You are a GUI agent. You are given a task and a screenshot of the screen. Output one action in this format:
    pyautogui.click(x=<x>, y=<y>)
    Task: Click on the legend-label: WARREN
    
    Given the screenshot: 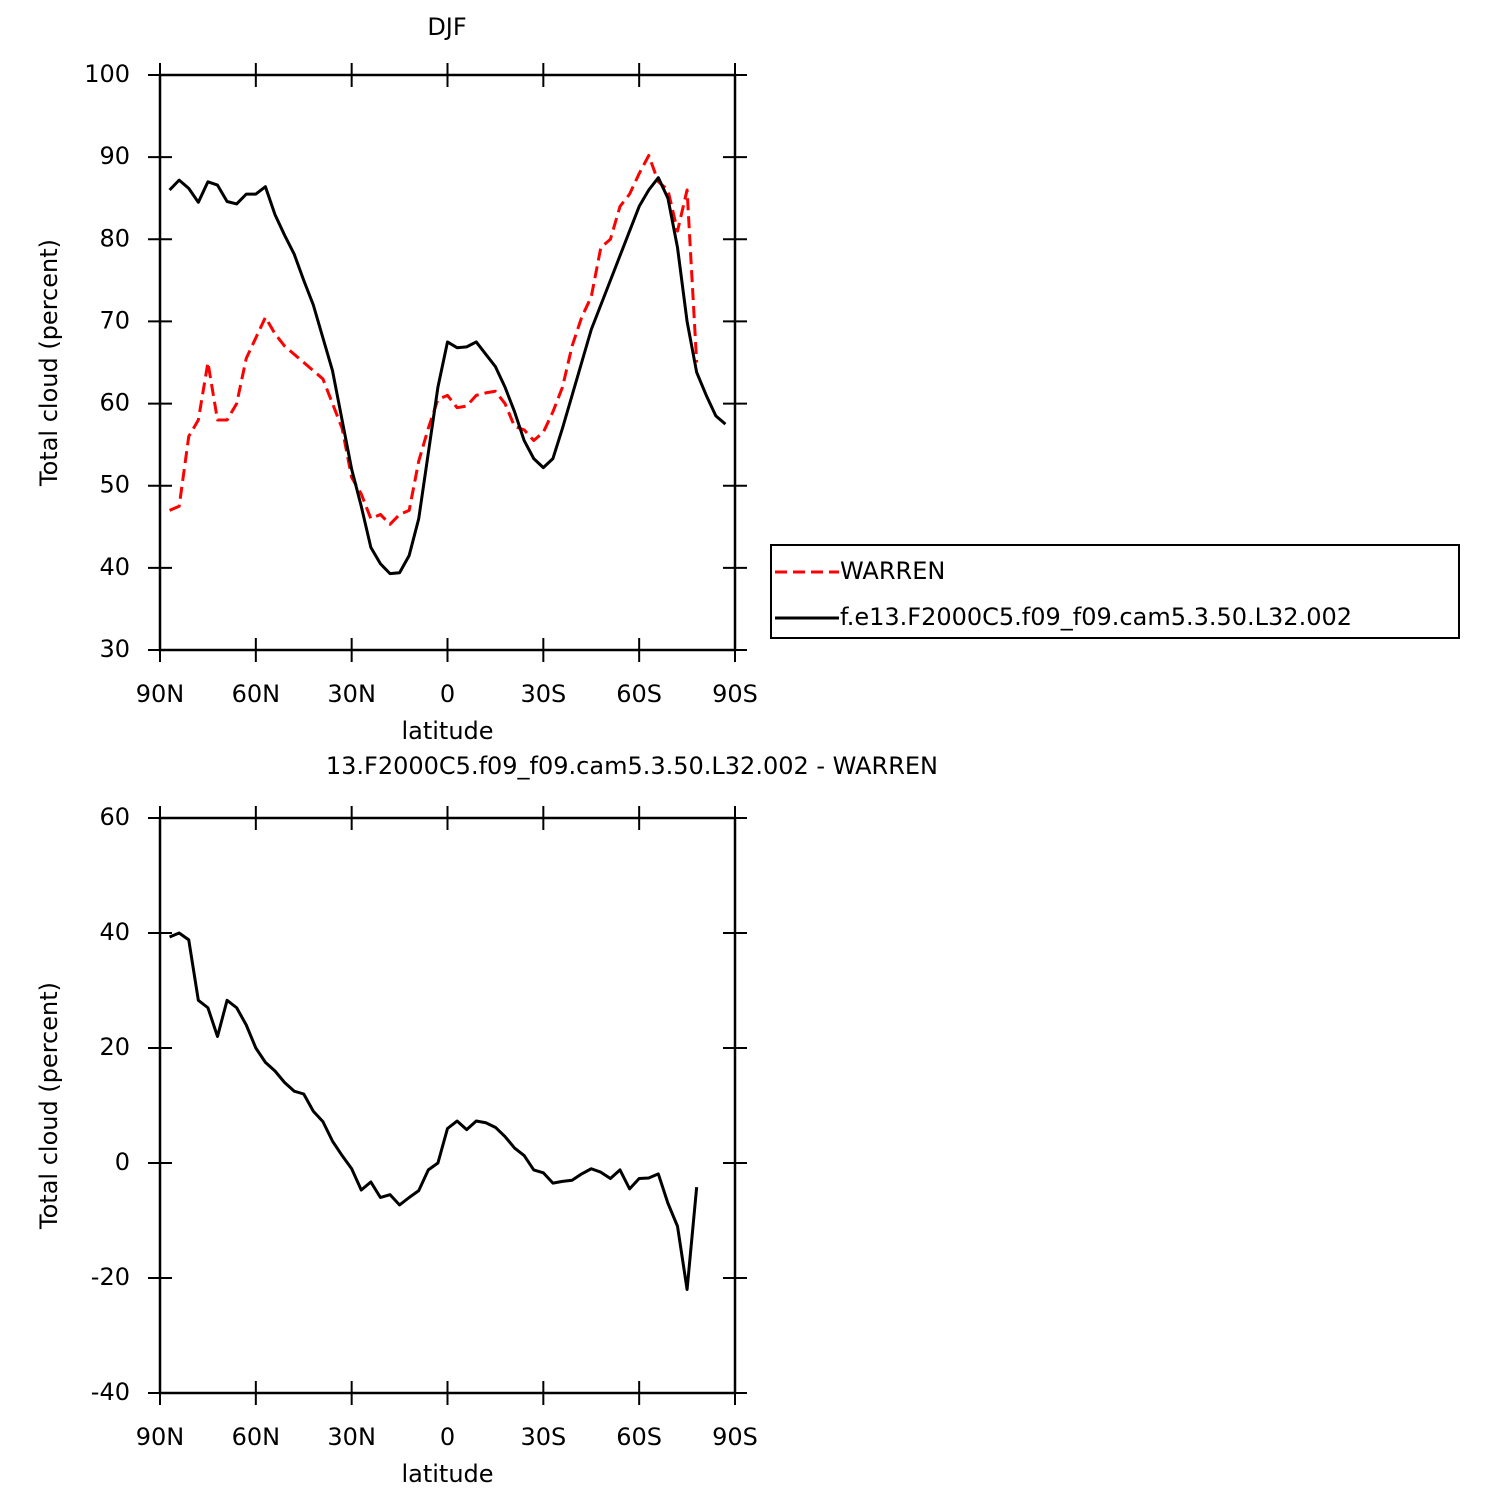 What is the action you would take?
    pyautogui.click(x=892, y=571)
    